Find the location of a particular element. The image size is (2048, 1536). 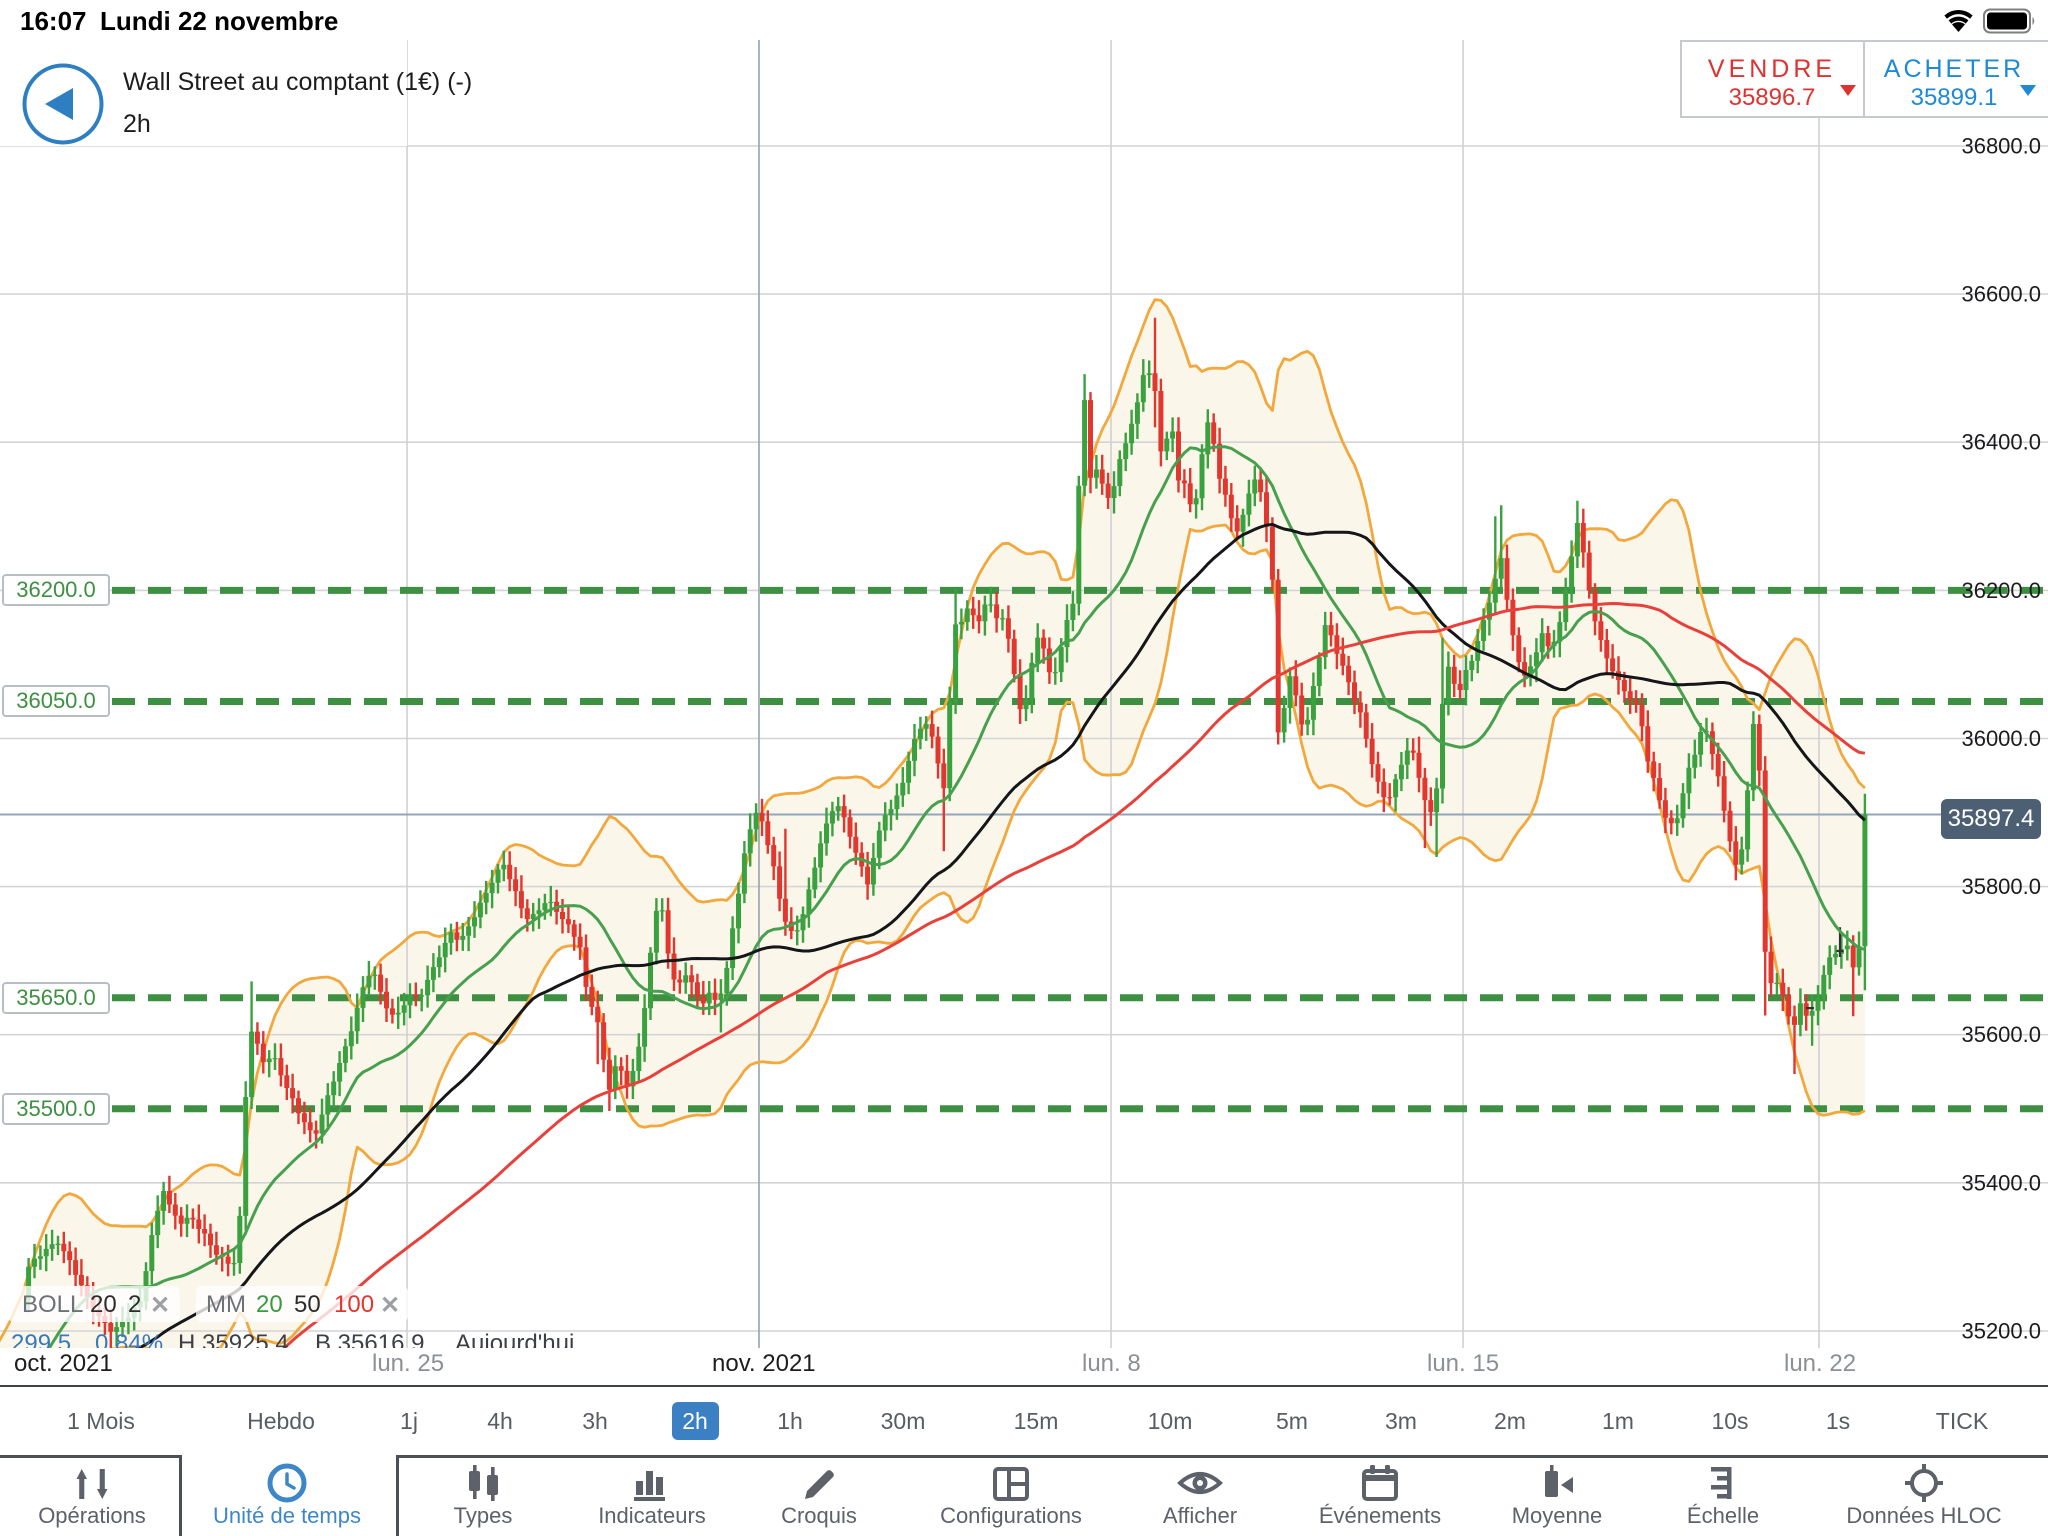

svg-text: 36600.0 is located at coordinates (2001, 294).